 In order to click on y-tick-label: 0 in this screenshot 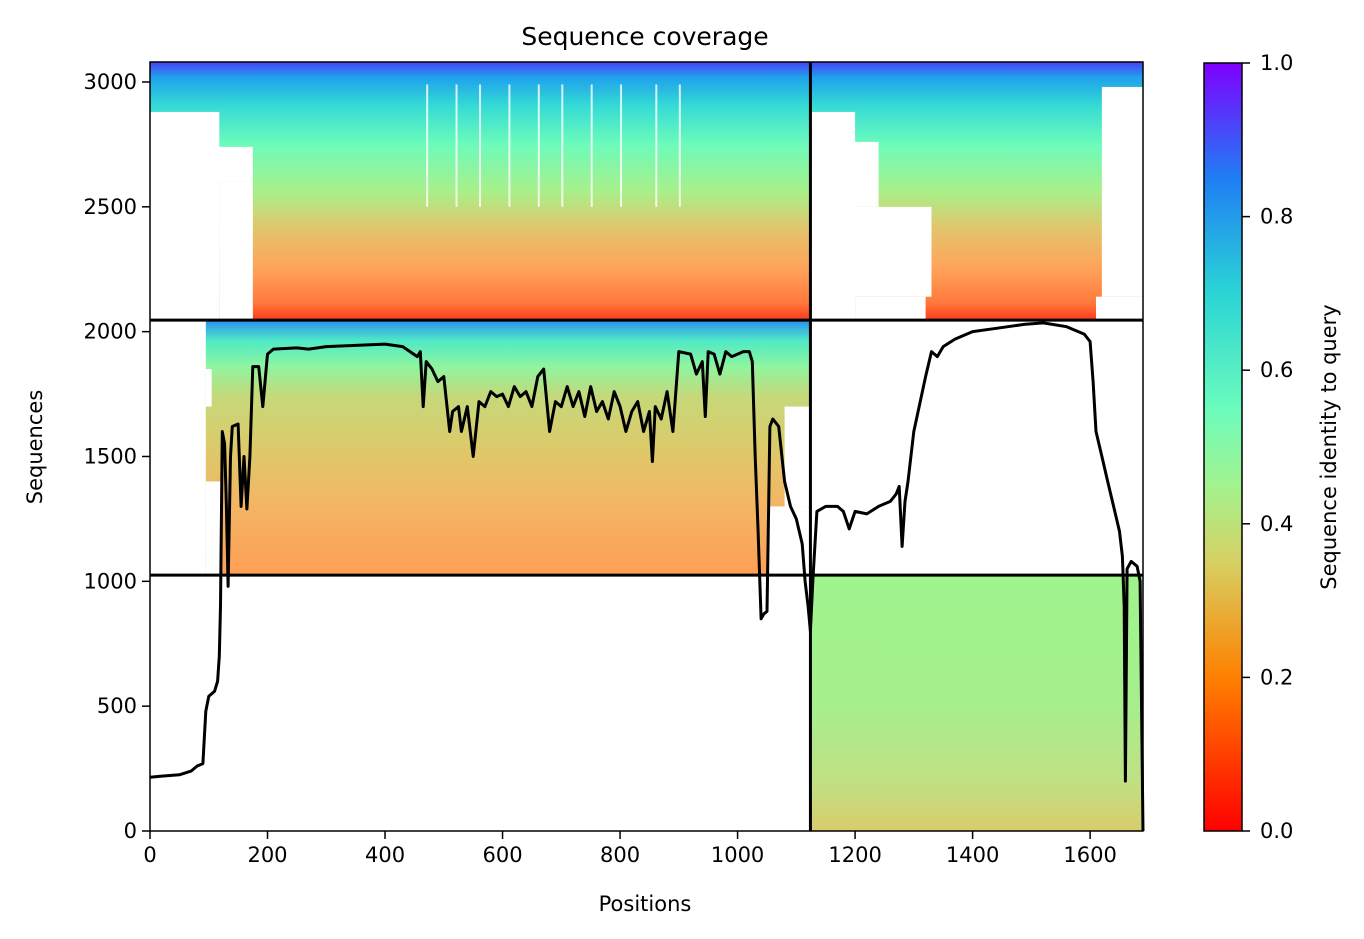, I will do `click(130, 831)`.